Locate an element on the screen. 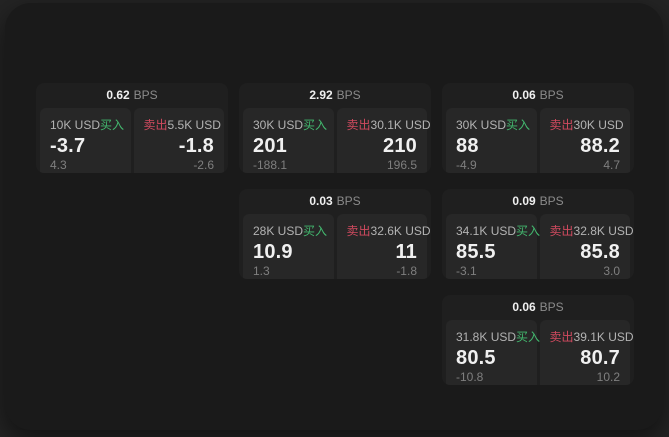 The height and width of the screenshot is (437, 669). buy-panel-header: 34.1K USD 买入 is located at coordinates (498, 230).